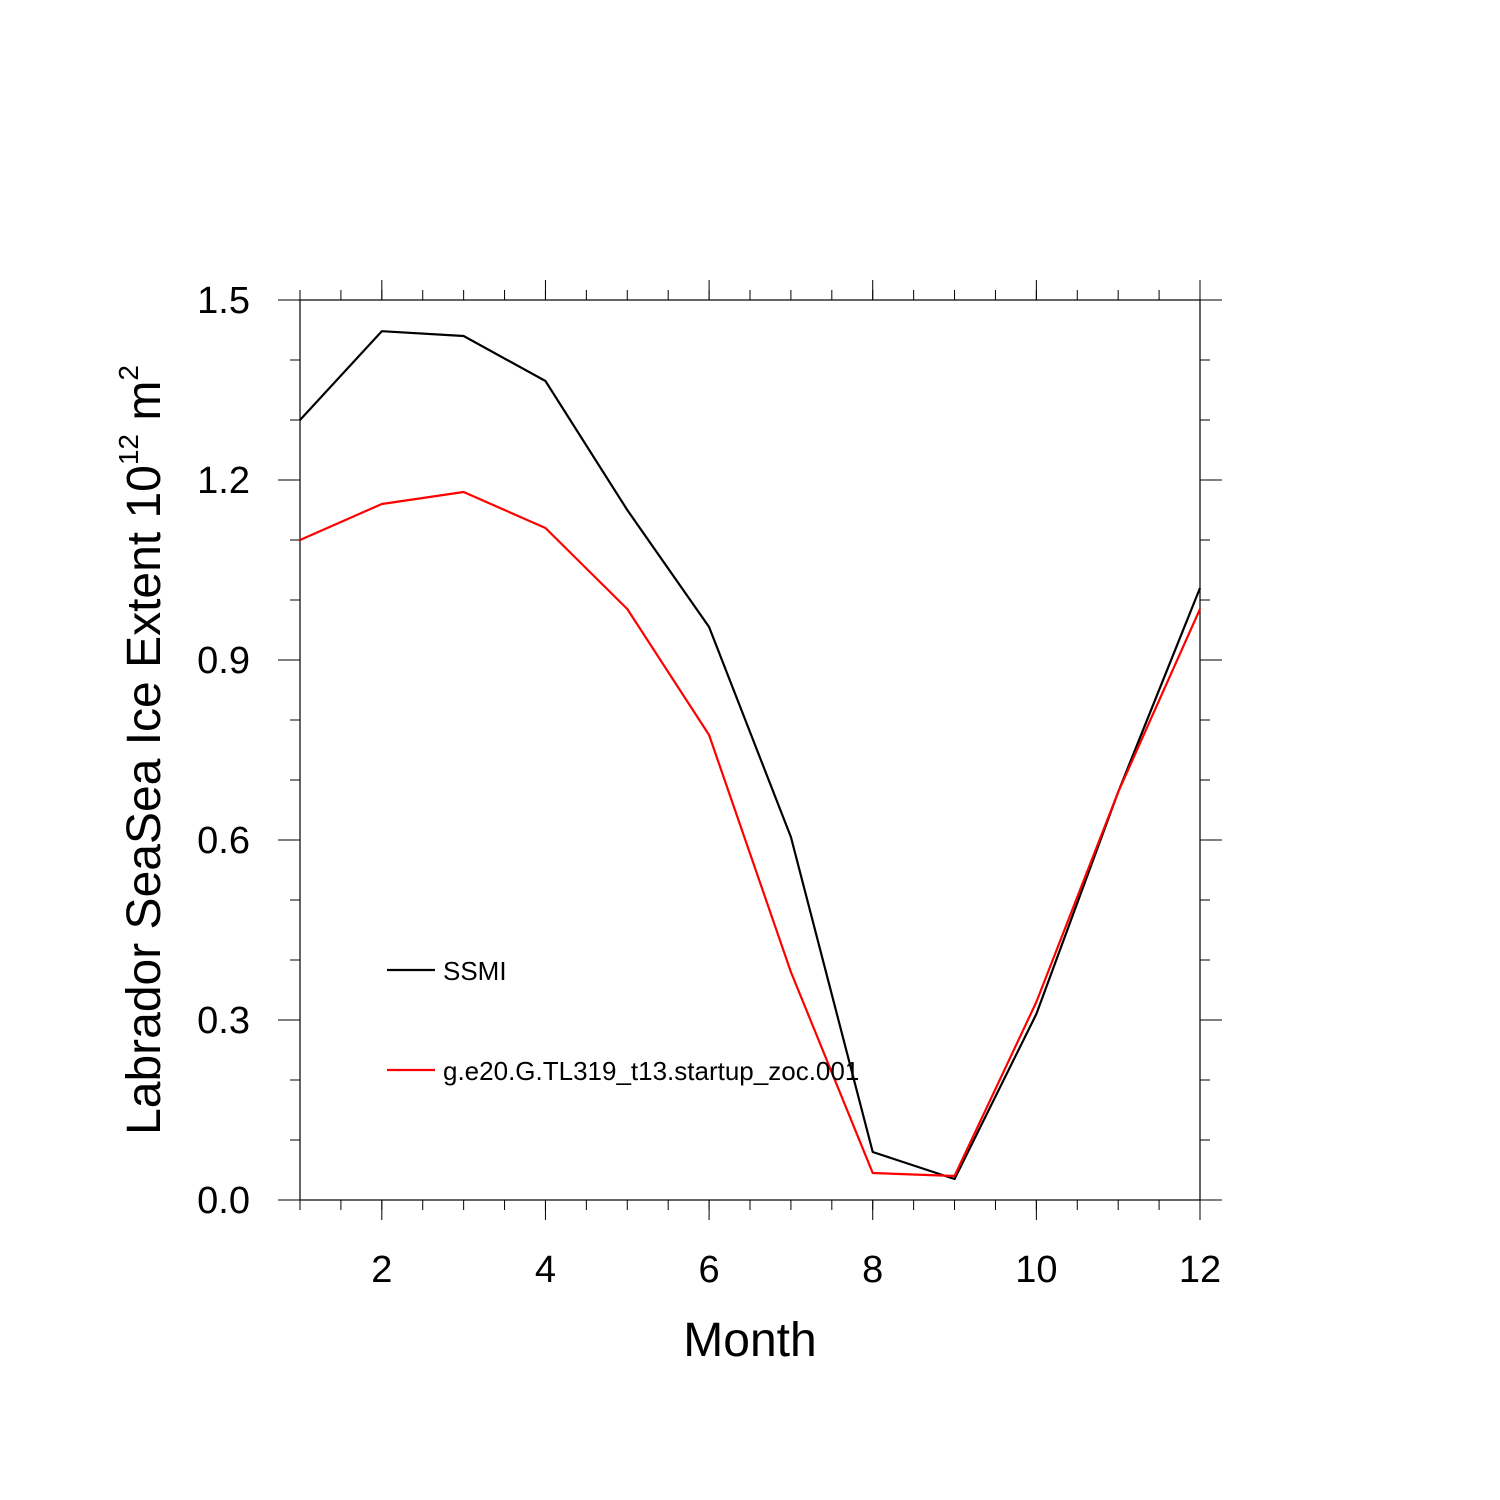 This screenshot has width=1500, height=1500. I want to click on y-axis-title-unit-exponent: 2, so click(128, 373).